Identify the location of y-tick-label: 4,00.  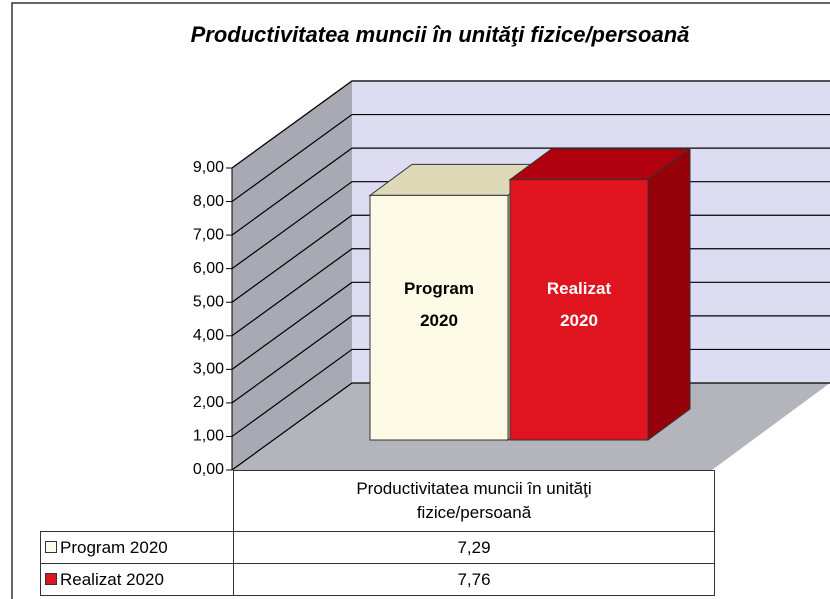
(208, 335).